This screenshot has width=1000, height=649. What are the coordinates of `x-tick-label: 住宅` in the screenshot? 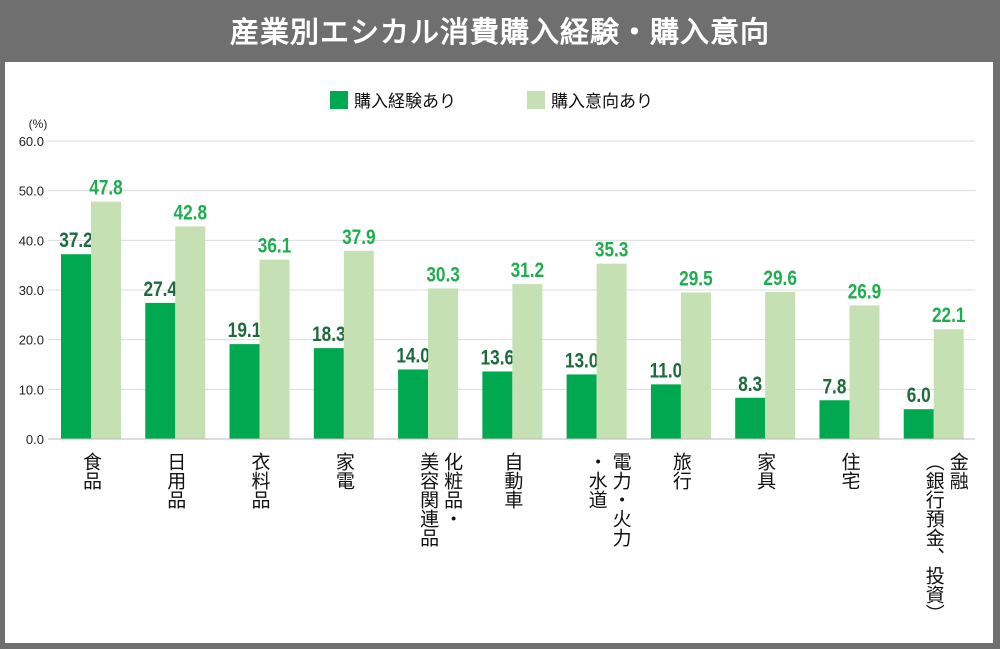 It's located at (849, 471).